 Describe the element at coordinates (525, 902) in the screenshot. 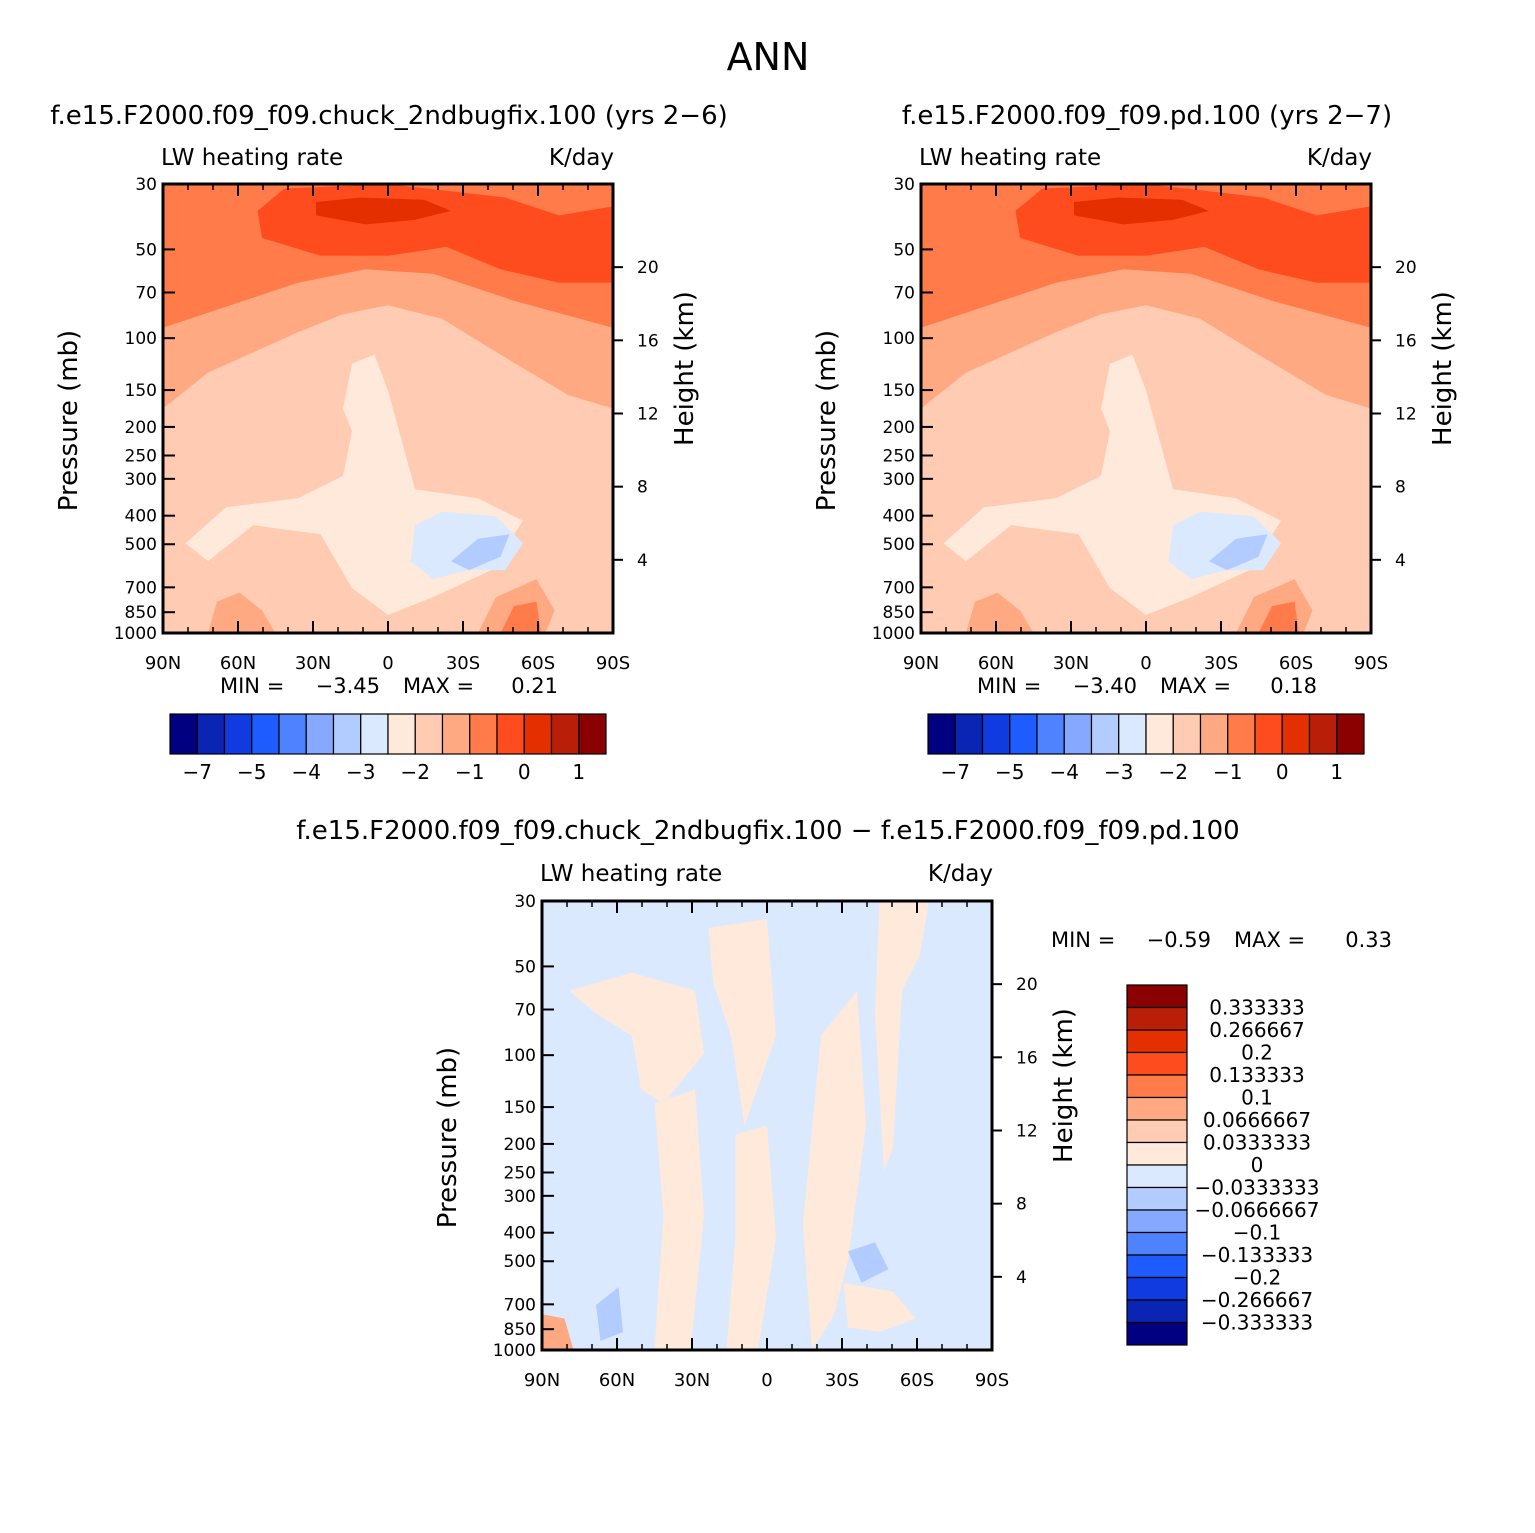

I see `panel3-y-tick-label: 30` at that location.